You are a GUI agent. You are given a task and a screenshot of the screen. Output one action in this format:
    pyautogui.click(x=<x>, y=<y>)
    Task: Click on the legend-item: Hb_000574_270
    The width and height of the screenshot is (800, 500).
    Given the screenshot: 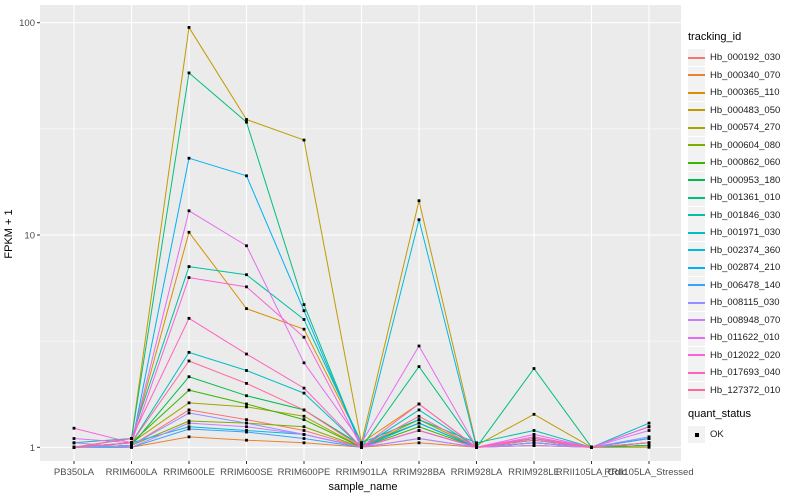 What is the action you would take?
    pyautogui.click(x=744, y=128)
    